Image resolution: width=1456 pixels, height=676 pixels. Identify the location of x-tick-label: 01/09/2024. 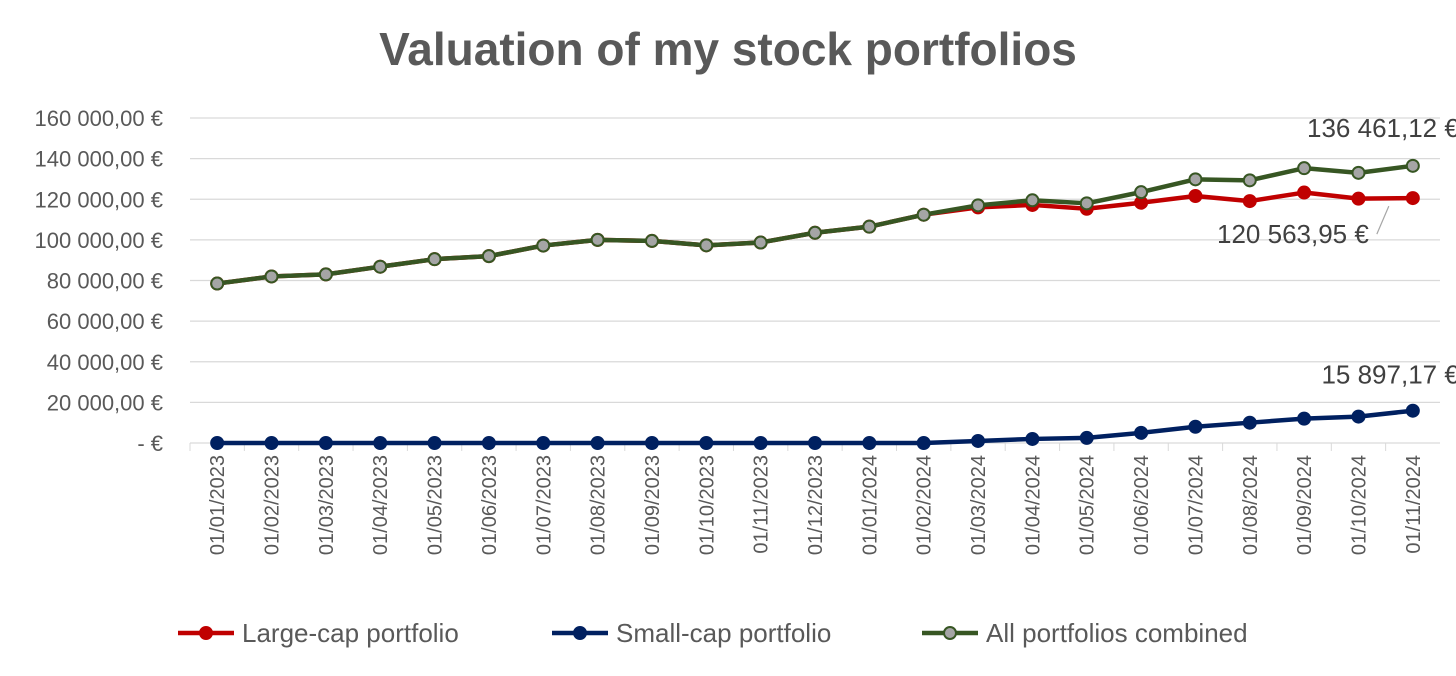
(1305, 505).